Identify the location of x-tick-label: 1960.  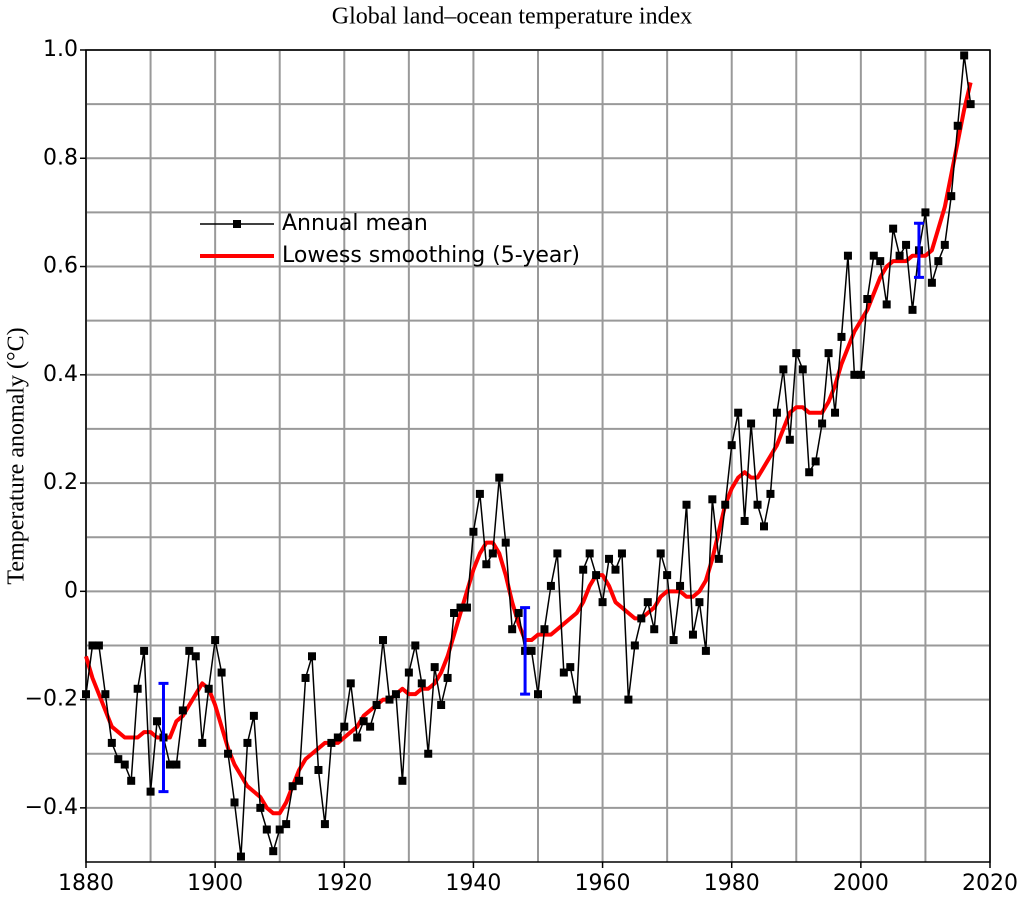
(603, 883).